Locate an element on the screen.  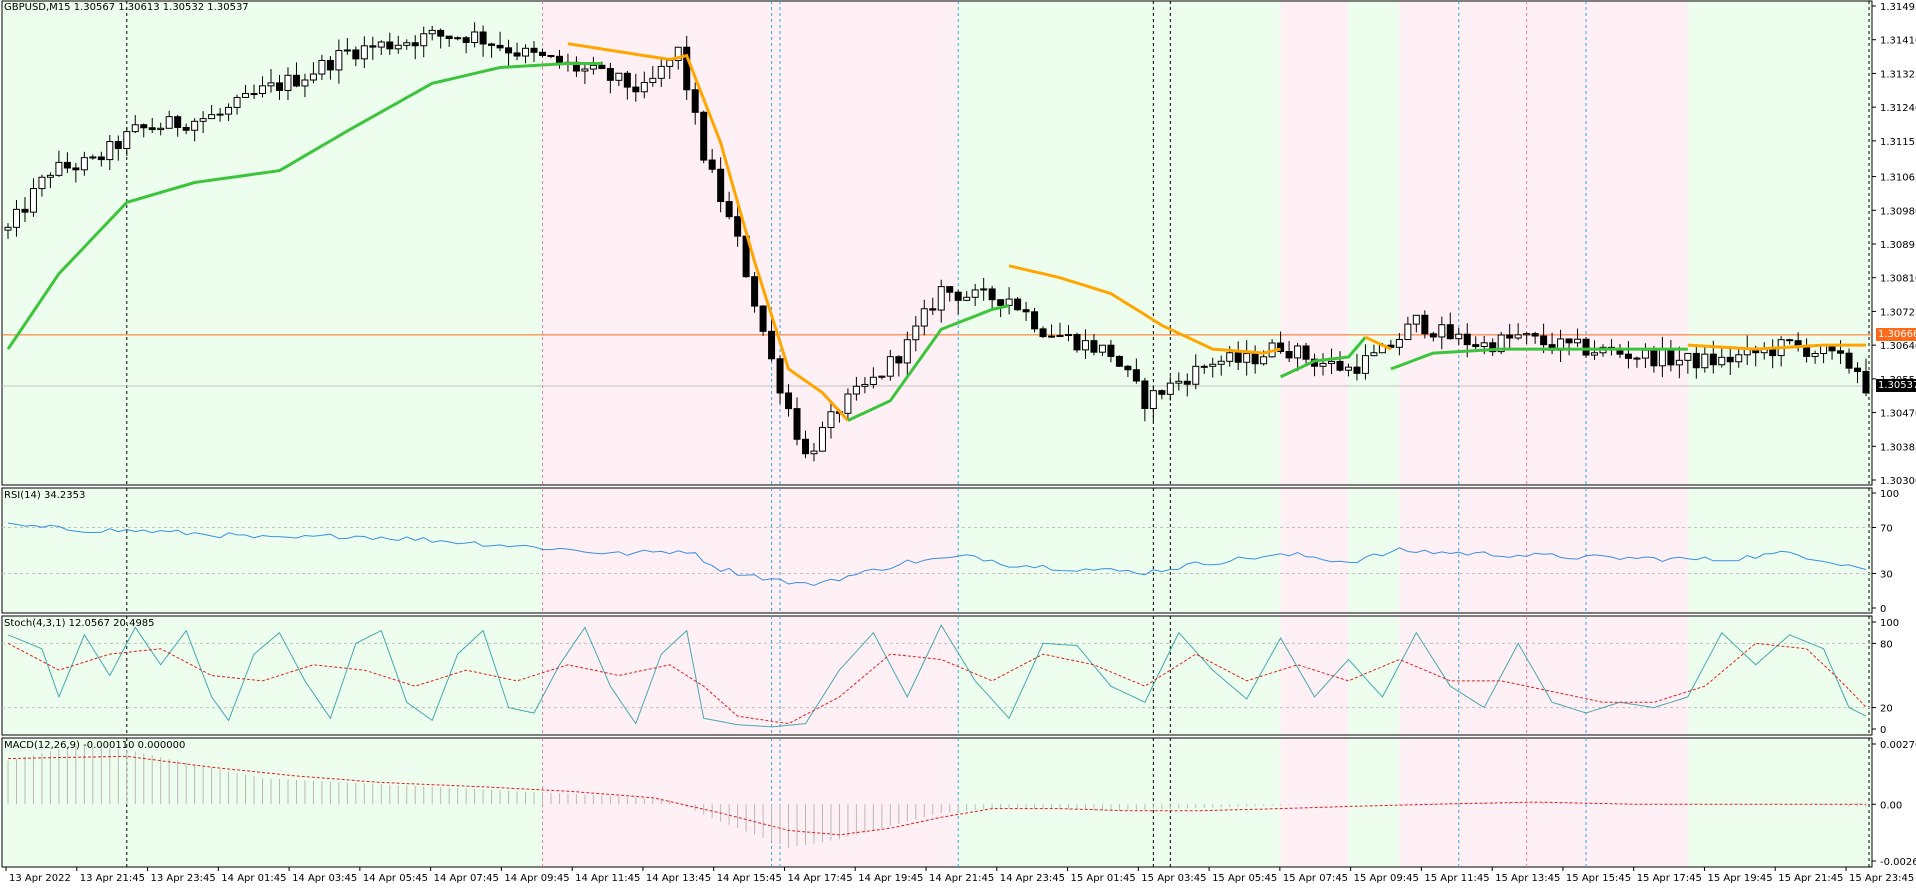
x-axis-tick-label: 14 Apr 09:45 is located at coordinates (536, 878).